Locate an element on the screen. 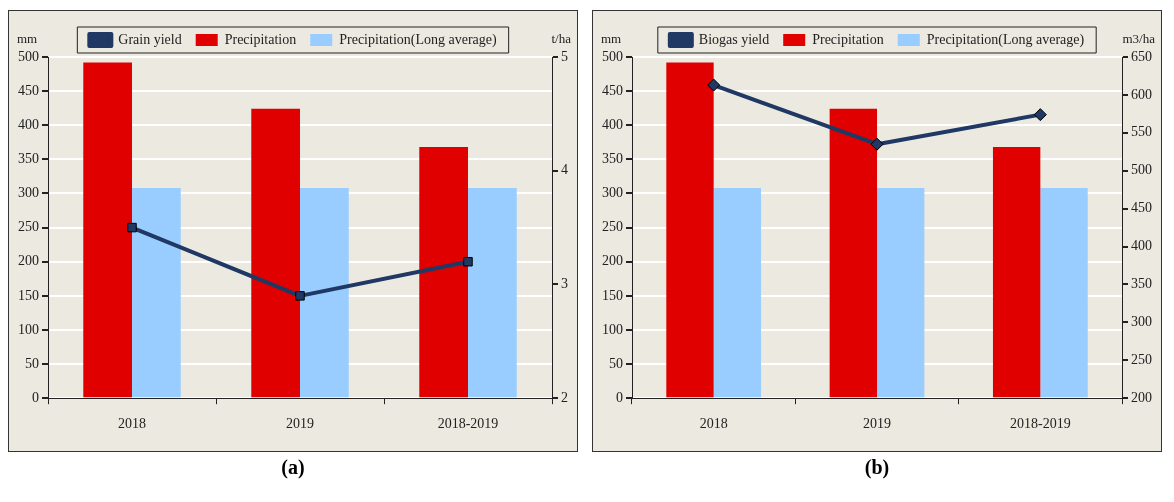 This screenshot has height=502, width=1174. y2-tick-label: 350 is located at coordinates (1141, 284).